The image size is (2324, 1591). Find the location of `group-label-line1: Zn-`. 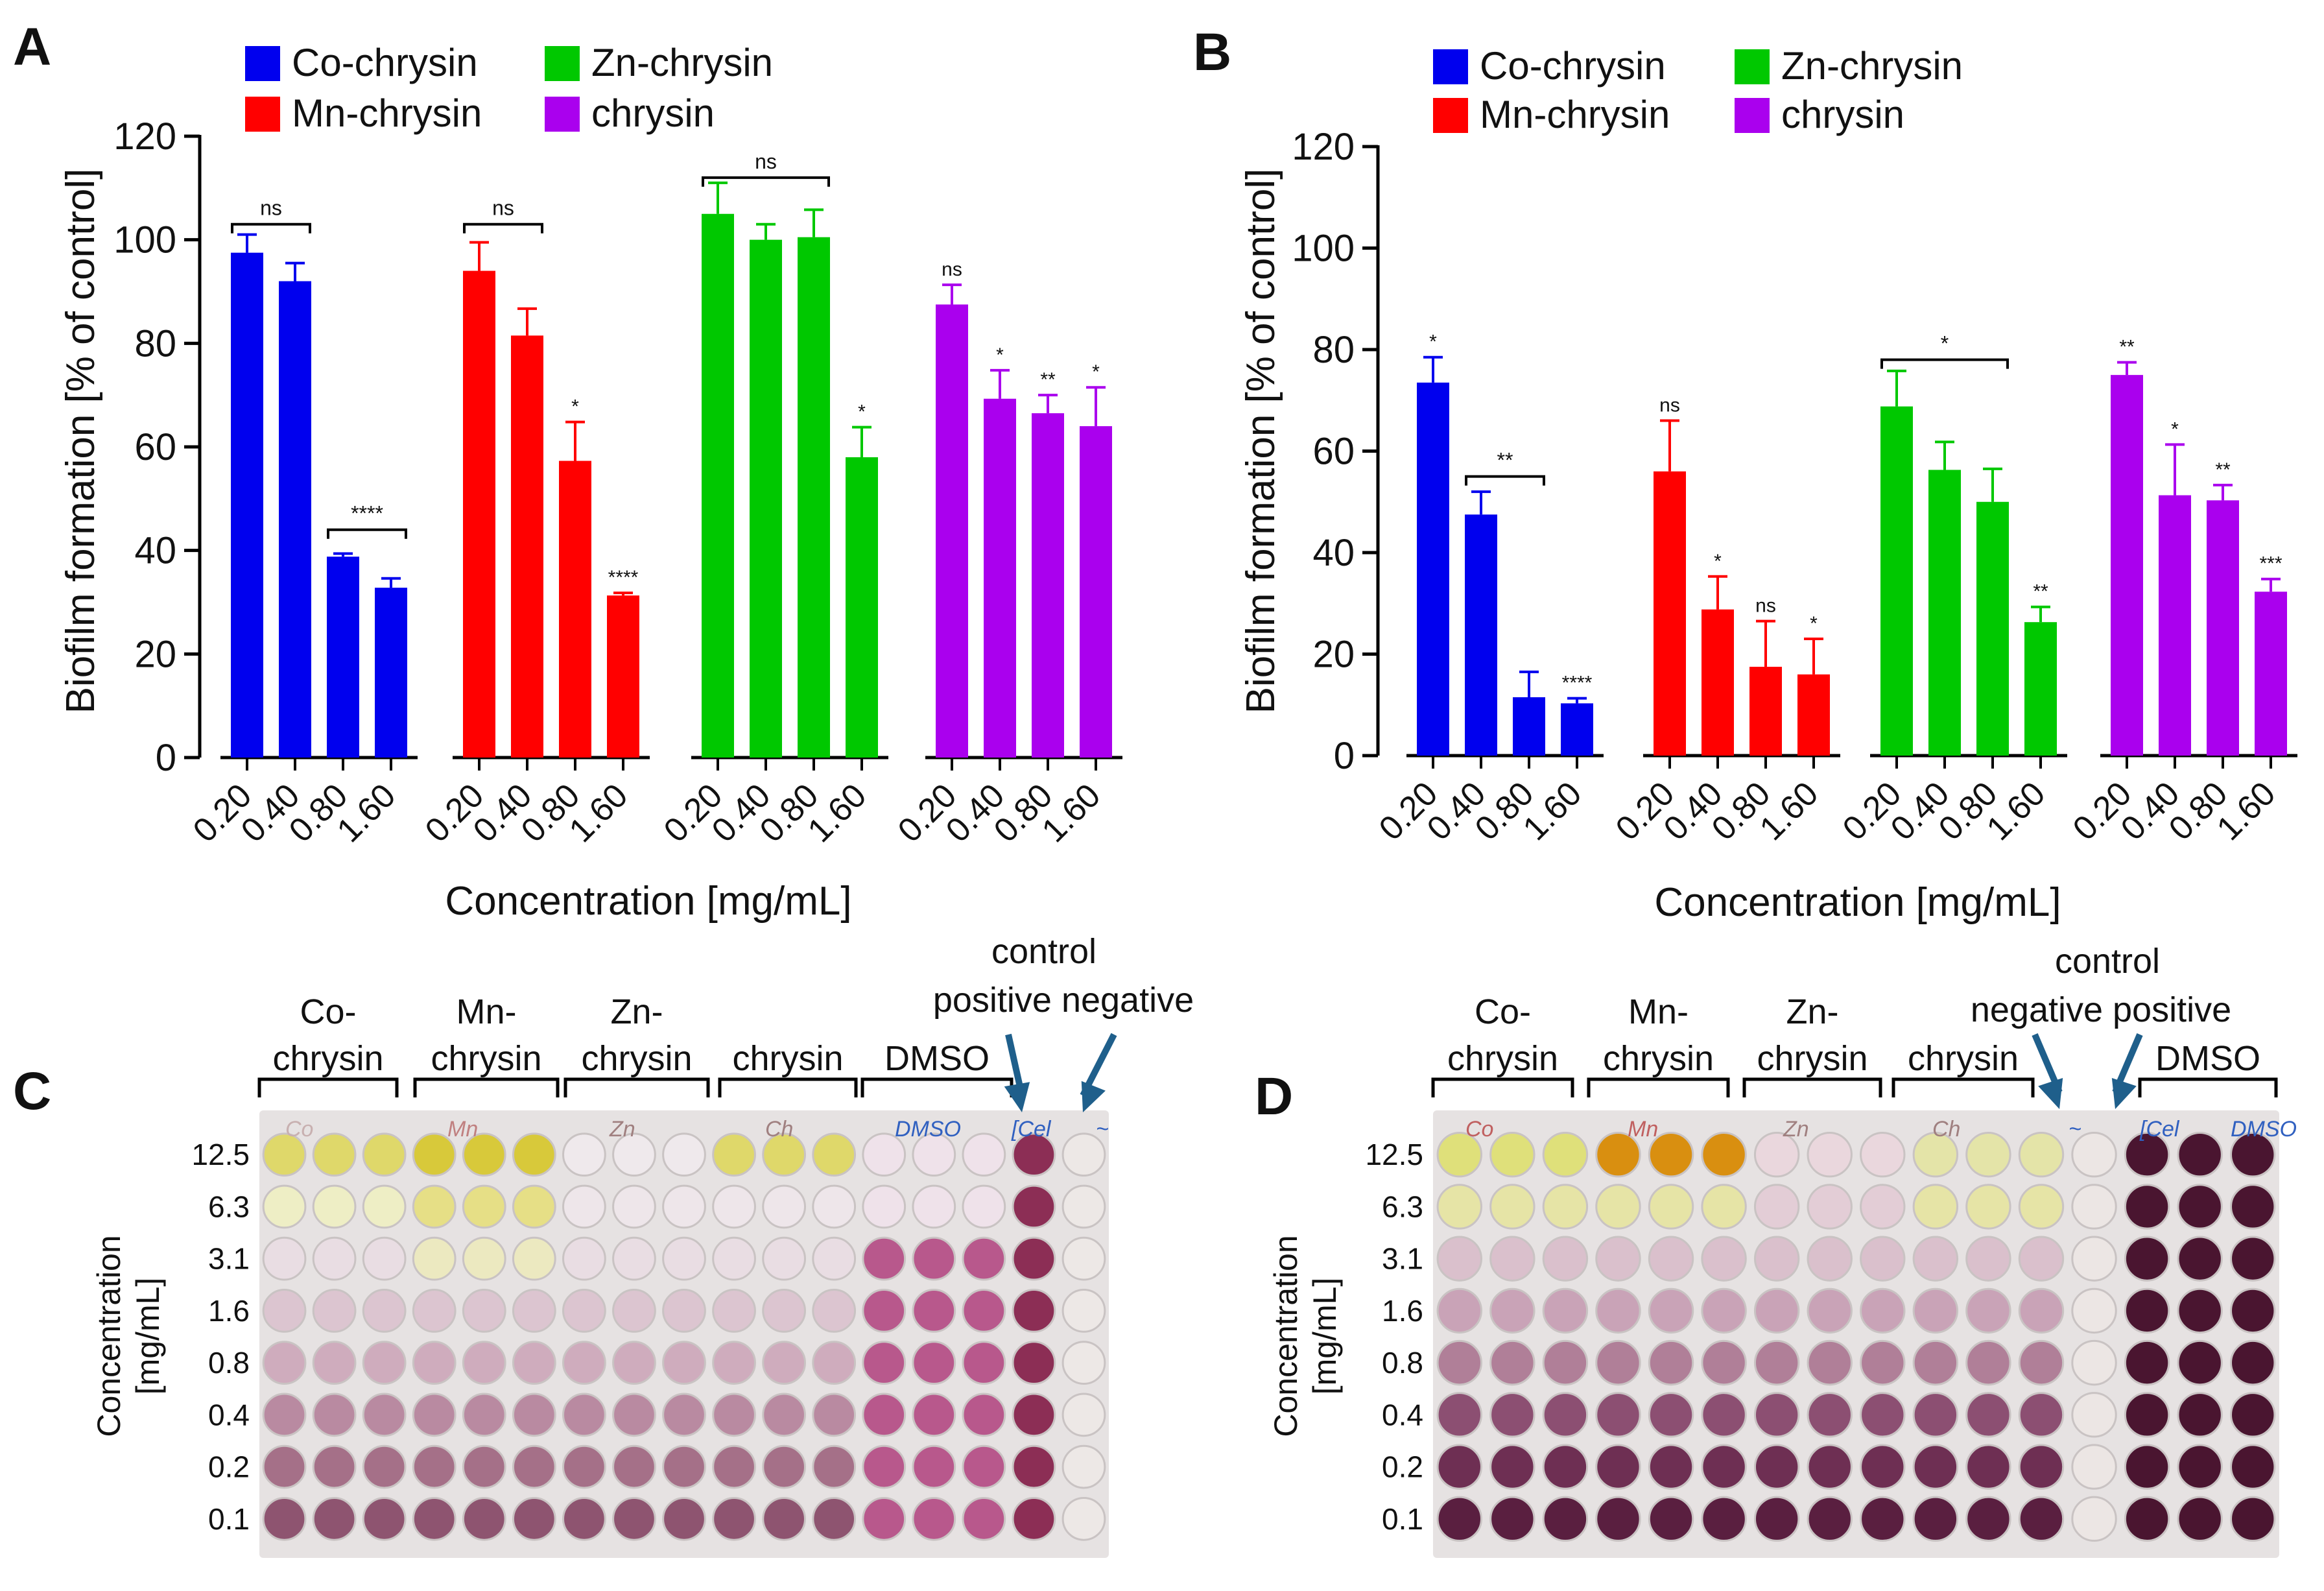

group-label-line1: Zn- is located at coordinates (1812, 1011).